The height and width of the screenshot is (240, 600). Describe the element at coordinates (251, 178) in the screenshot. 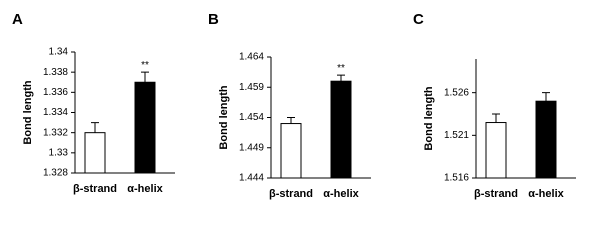

I see `y-tick-label: 1.444` at that location.